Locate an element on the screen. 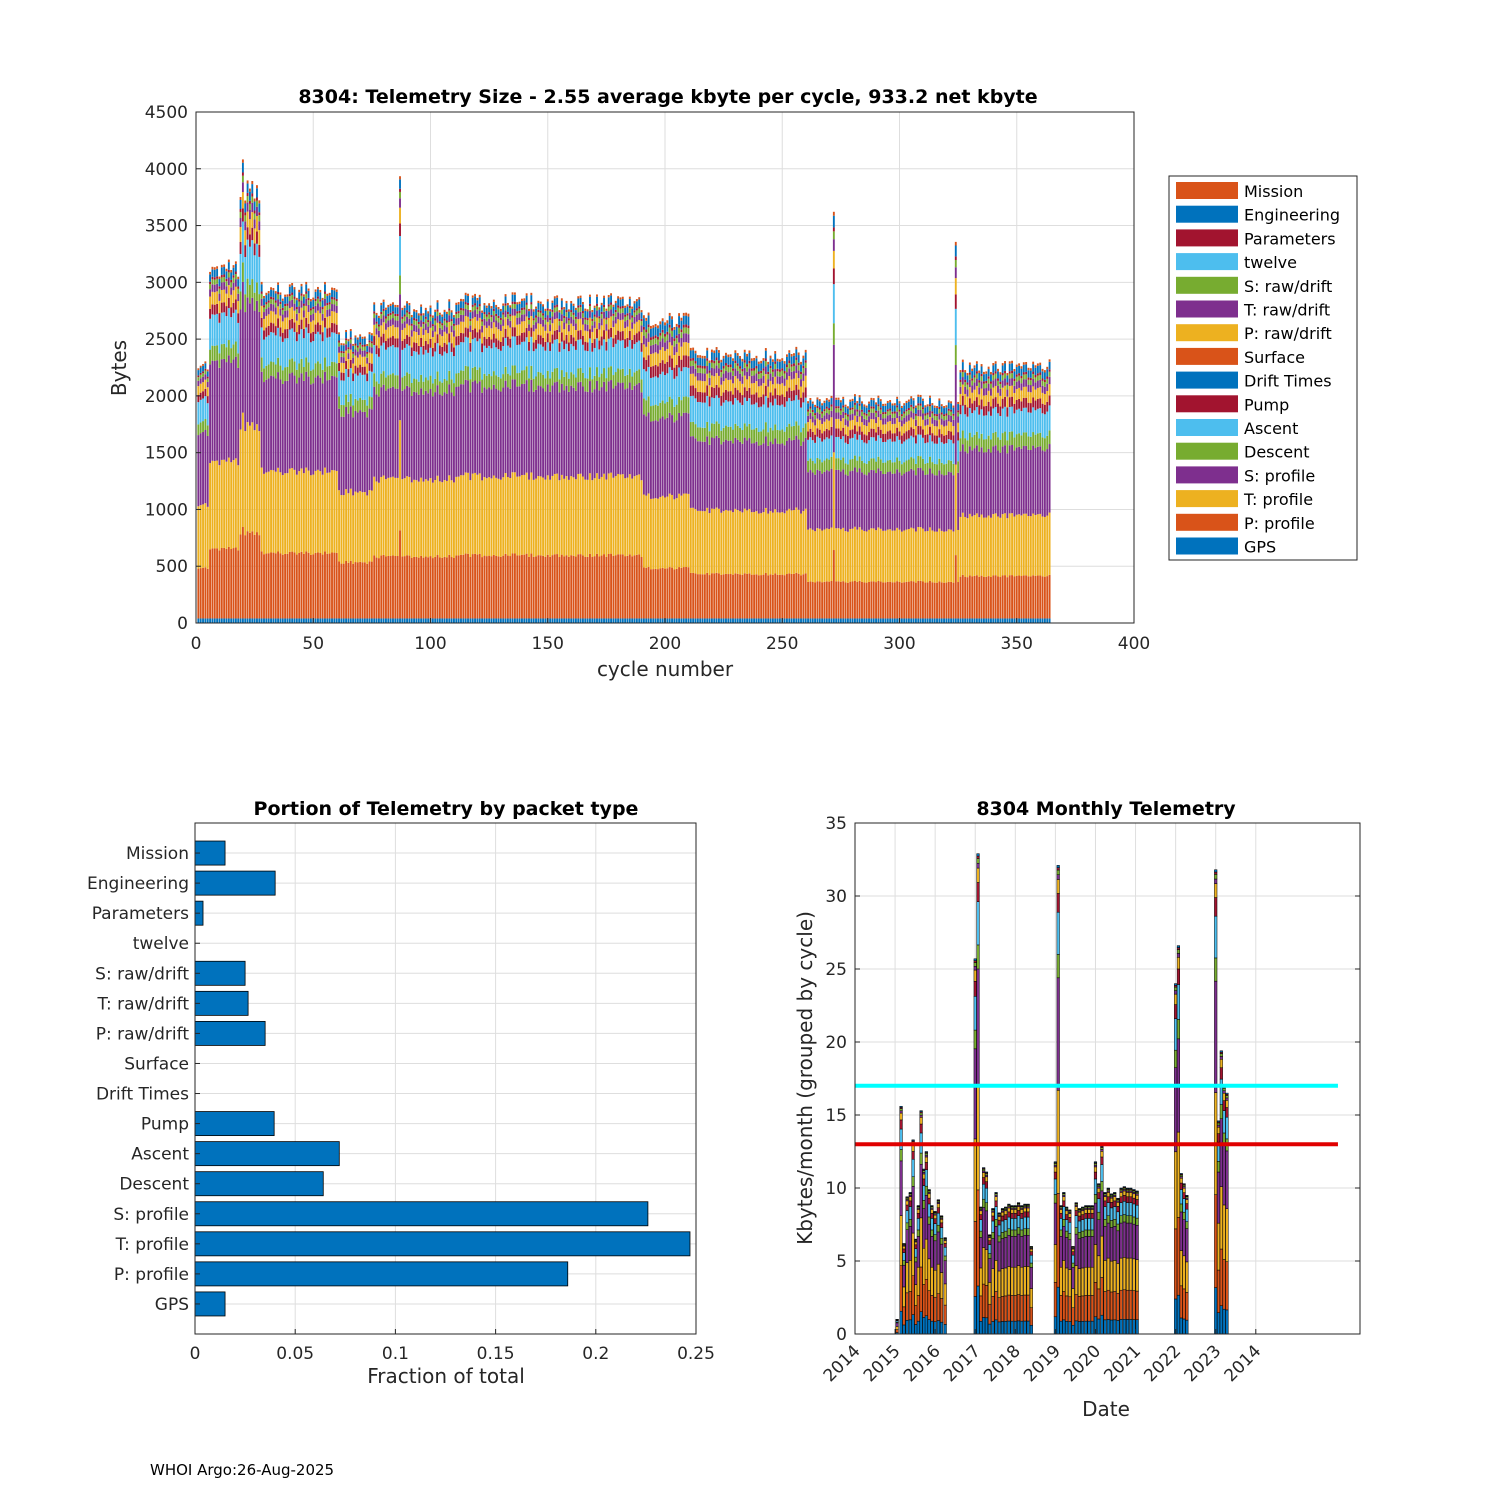 The height and width of the screenshot is (1500, 1500). bar-cycle-224-p-profile is located at coordinates (721, 596).